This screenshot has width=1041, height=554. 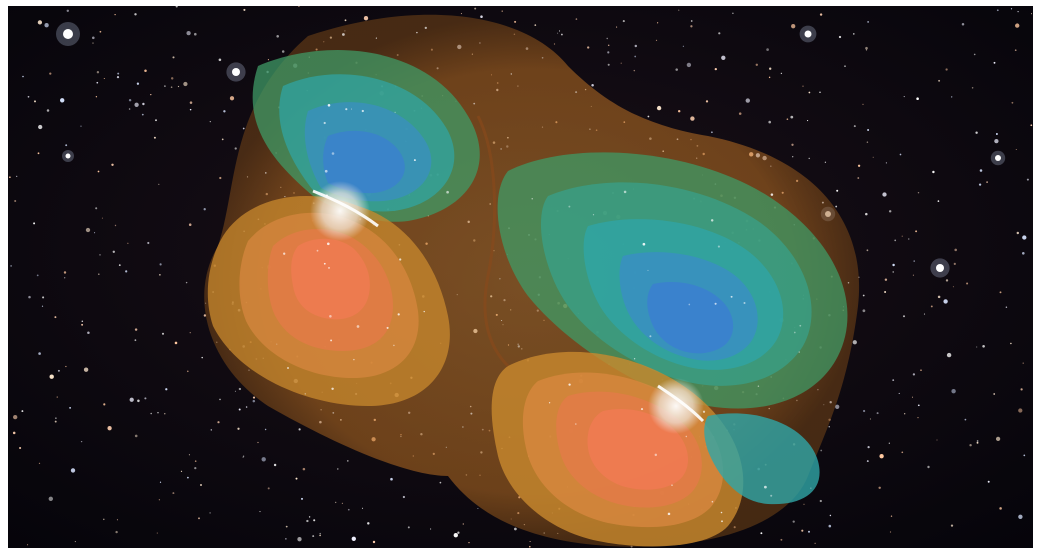 I want to click on lower-right-teal-lobe, so click(x=762, y=459).